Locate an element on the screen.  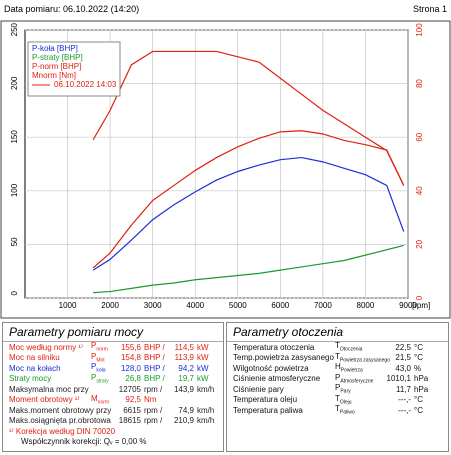
sub: straty is located at coordinates (102, 381).